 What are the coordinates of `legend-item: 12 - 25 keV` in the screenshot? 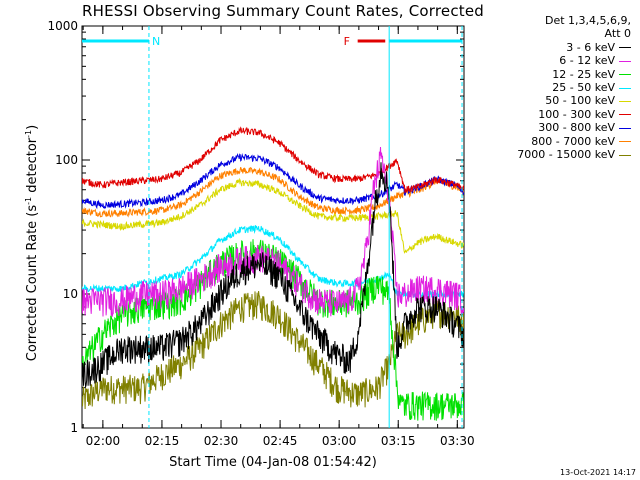 It's located at (574, 74).